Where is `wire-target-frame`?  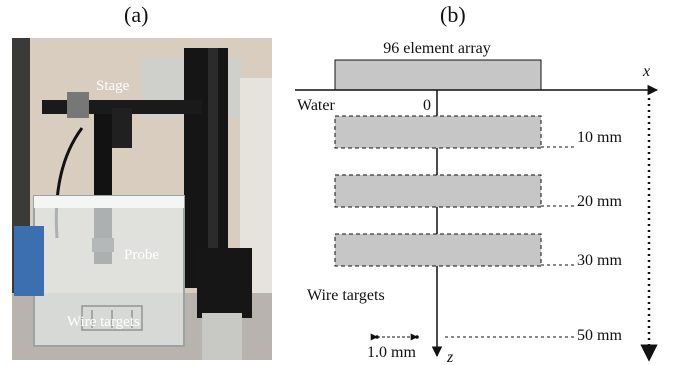
wire-target-frame is located at coordinates (112, 318).